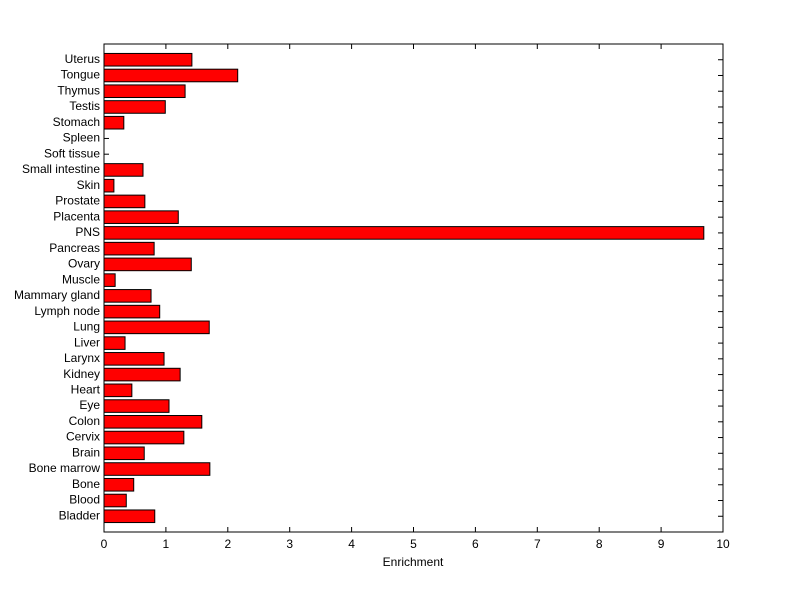  What do you see at coordinates (661, 544) in the screenshot?
I see `x-tick-label: 9` at bounding box center [661, 544].